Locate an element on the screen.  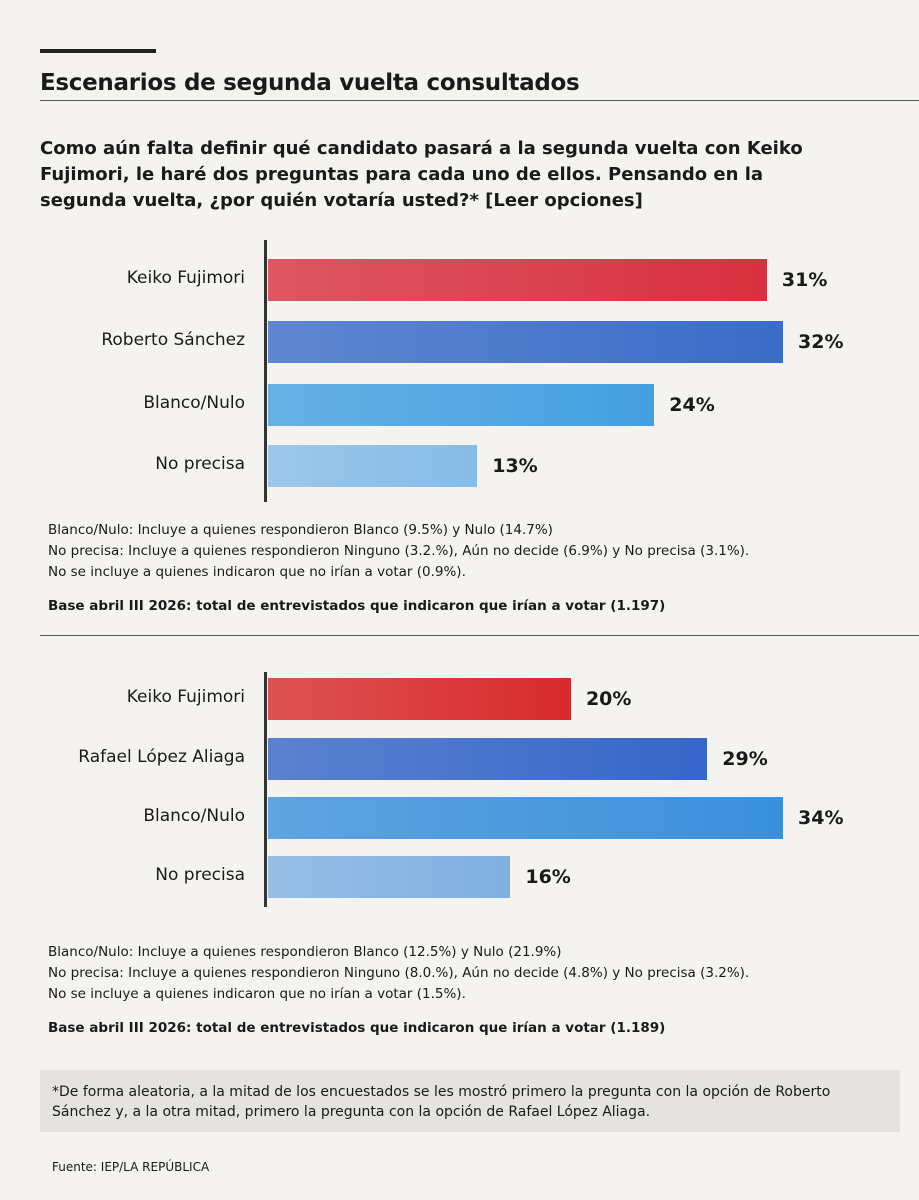
footnote-box is located at coordinates (470, 1101).